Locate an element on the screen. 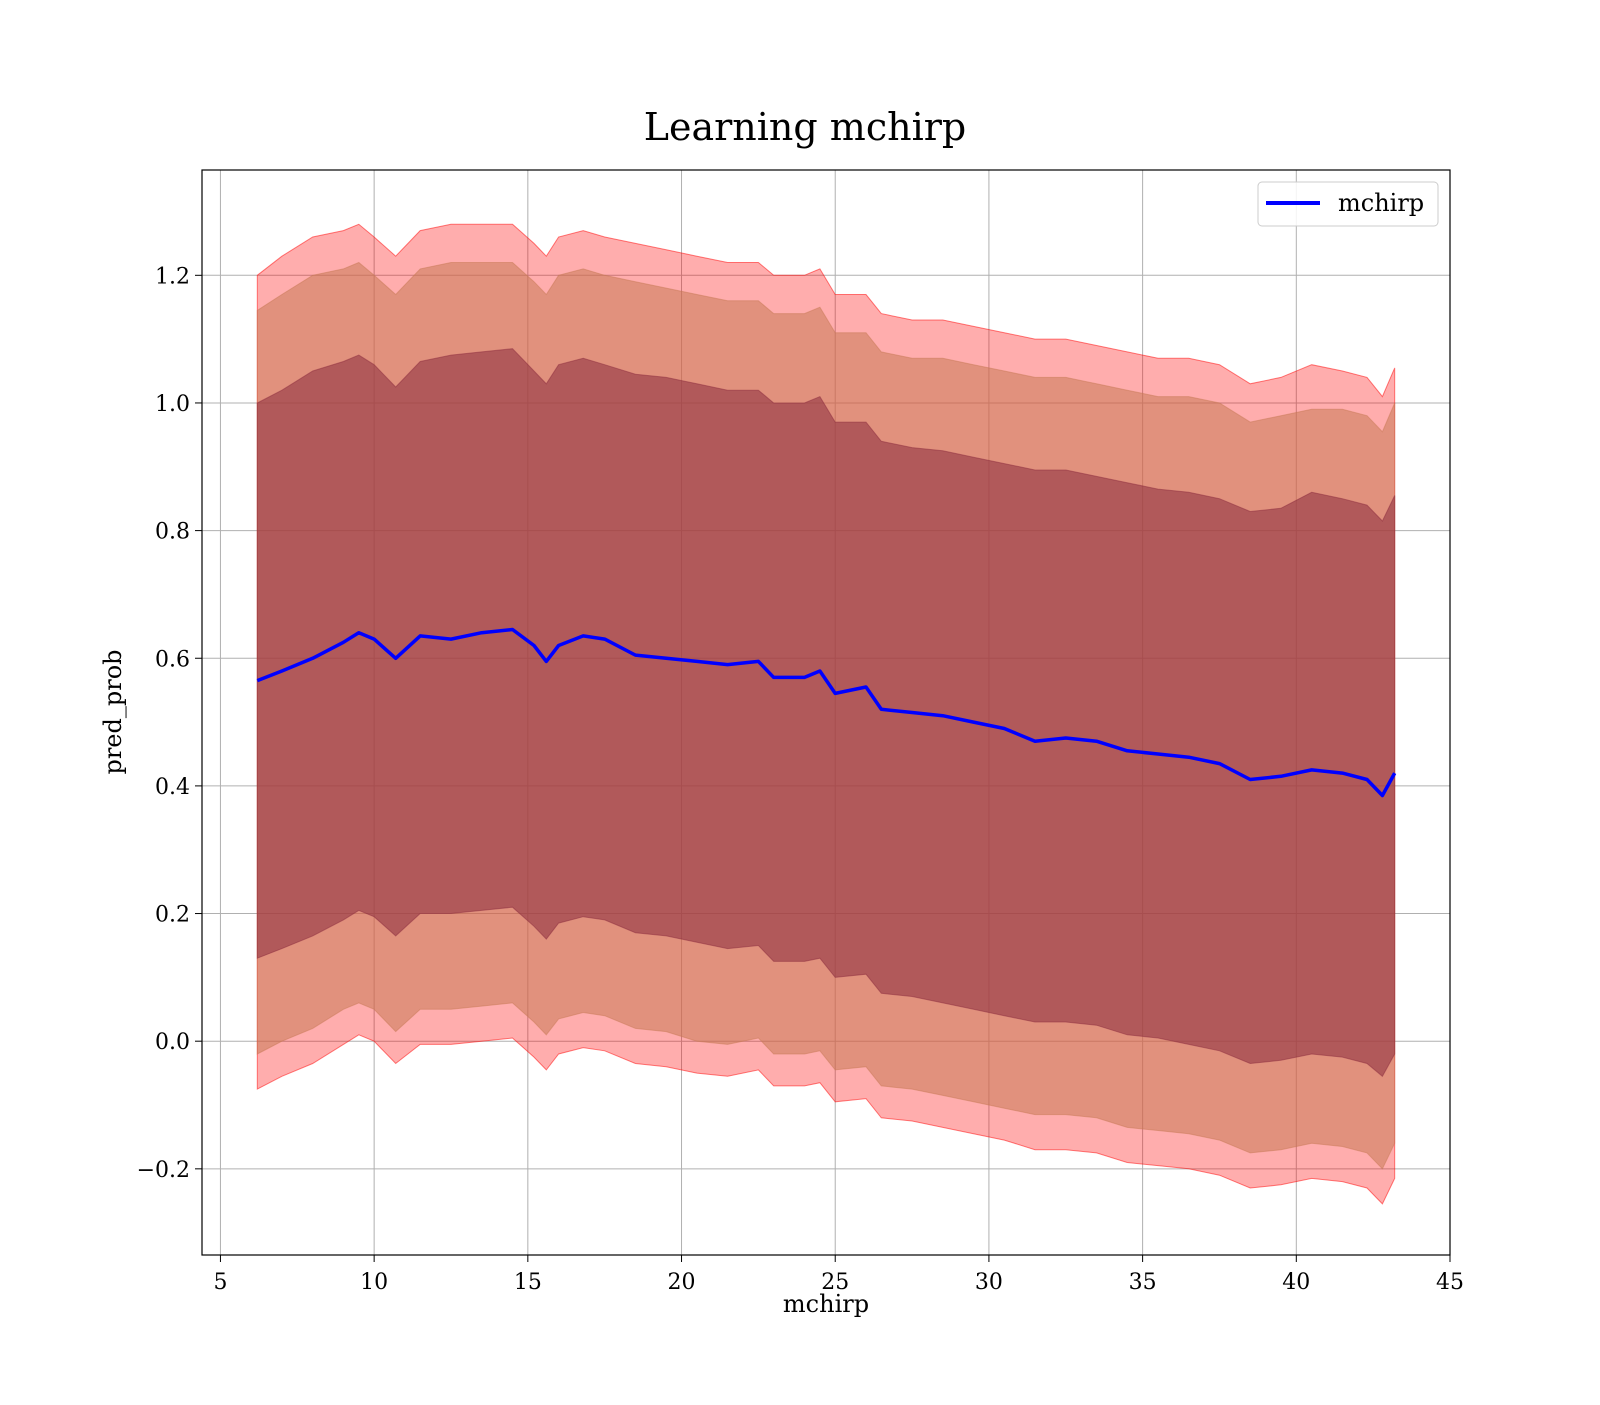 The height and width of the screenshot is (1405, 1600). x-tick-label: 20 is located at coordinates (682, 1282).